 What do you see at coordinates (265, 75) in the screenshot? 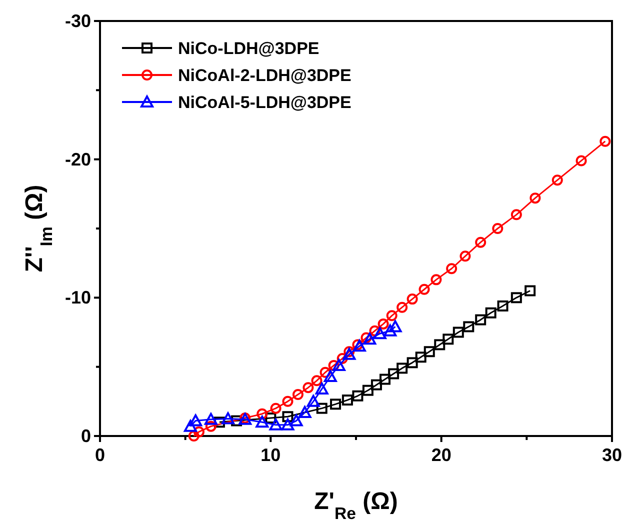
I see `legend-label: NiCoAl-2-LDH@3DPE` at bounding box center [265, 75].